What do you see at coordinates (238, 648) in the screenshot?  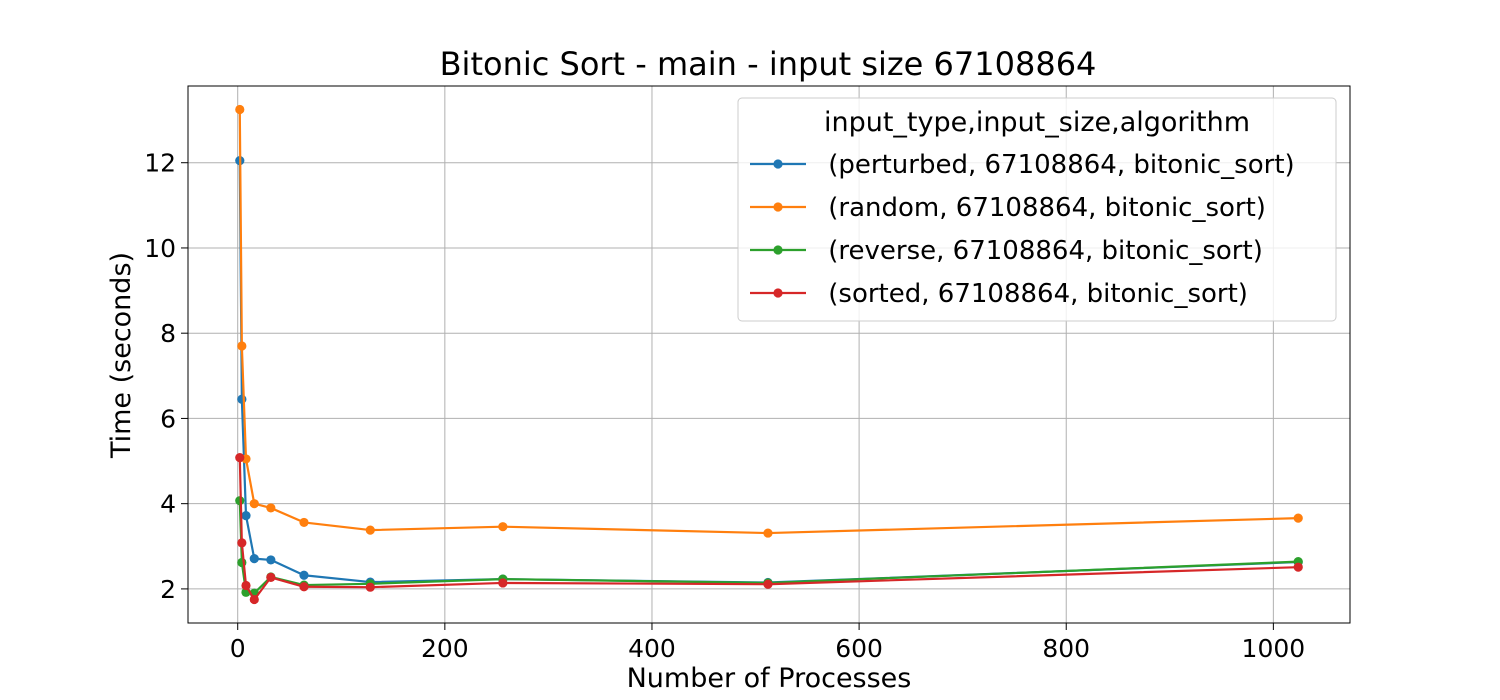 I see `x-tick-label: 0` at bounding box center [238, 648].